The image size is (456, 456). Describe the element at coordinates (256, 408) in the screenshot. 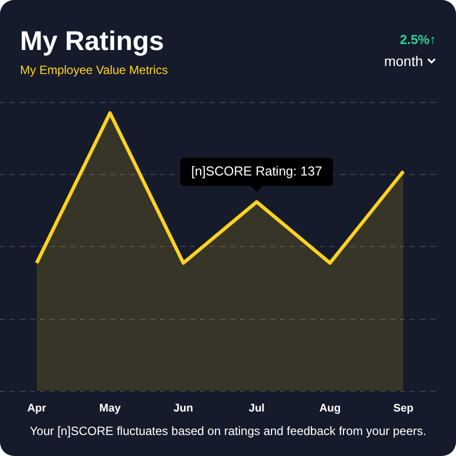

I see `x-tick-label: Jul` at that location.